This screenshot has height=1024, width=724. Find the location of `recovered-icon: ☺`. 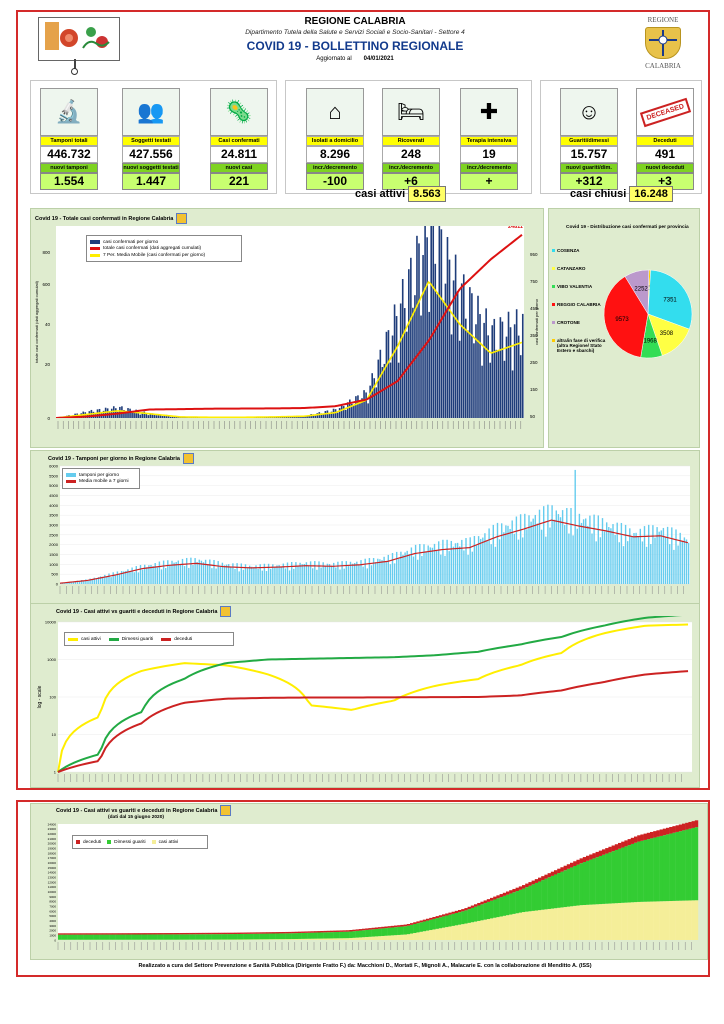

recovered-icon: ☺ is located at coordinates (589, 112).